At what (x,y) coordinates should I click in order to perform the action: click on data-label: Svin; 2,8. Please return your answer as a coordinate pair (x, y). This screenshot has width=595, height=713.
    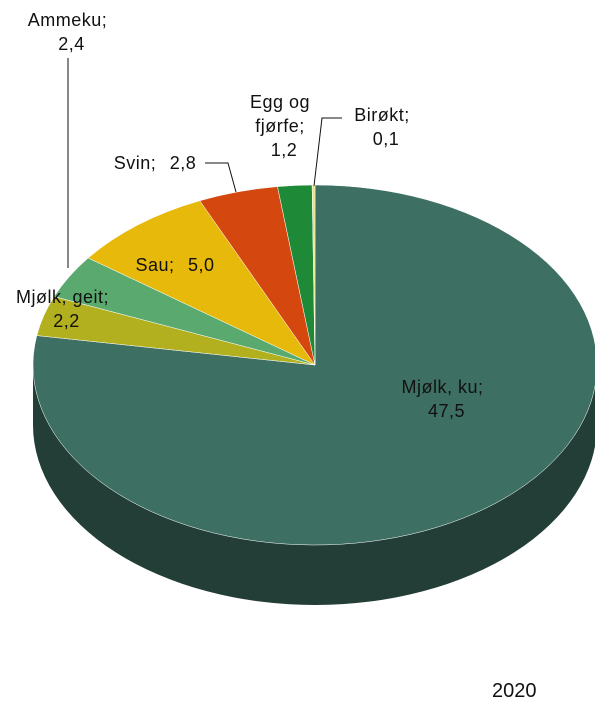
    Looking at the image, I should click on (155, 163).